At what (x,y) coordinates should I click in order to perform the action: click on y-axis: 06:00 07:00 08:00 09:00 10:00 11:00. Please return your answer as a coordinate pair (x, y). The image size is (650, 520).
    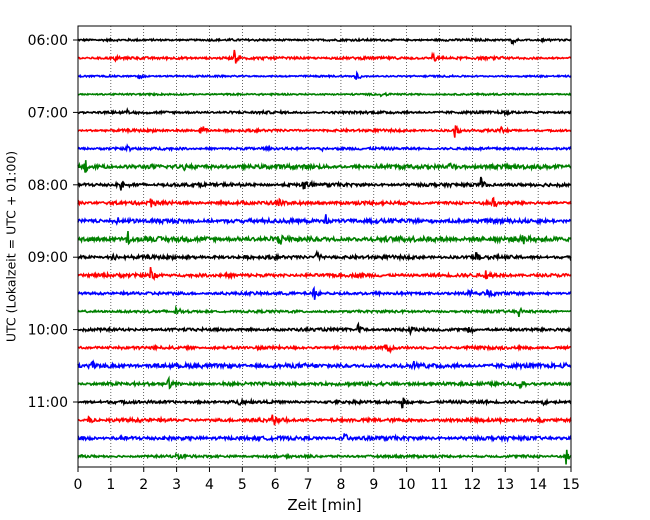
    Looking at the image, I should click on (53, 222).